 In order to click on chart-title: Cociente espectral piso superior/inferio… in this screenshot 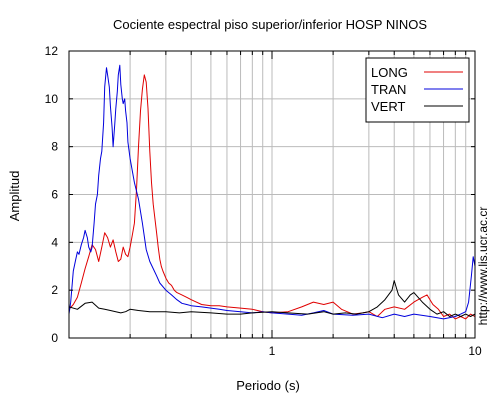, I will do `click(270, 24)`.